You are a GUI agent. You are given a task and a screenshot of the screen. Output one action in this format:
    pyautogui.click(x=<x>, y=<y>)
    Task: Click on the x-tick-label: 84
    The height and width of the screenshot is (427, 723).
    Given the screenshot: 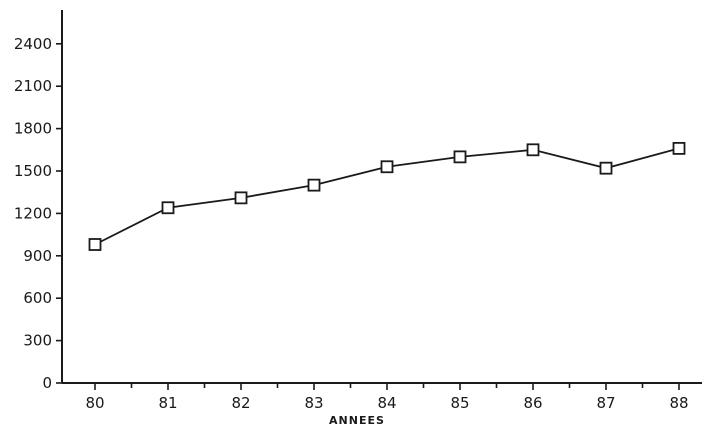 What is the action you would take?
    pyautogui.click(x=386, y=403)
    